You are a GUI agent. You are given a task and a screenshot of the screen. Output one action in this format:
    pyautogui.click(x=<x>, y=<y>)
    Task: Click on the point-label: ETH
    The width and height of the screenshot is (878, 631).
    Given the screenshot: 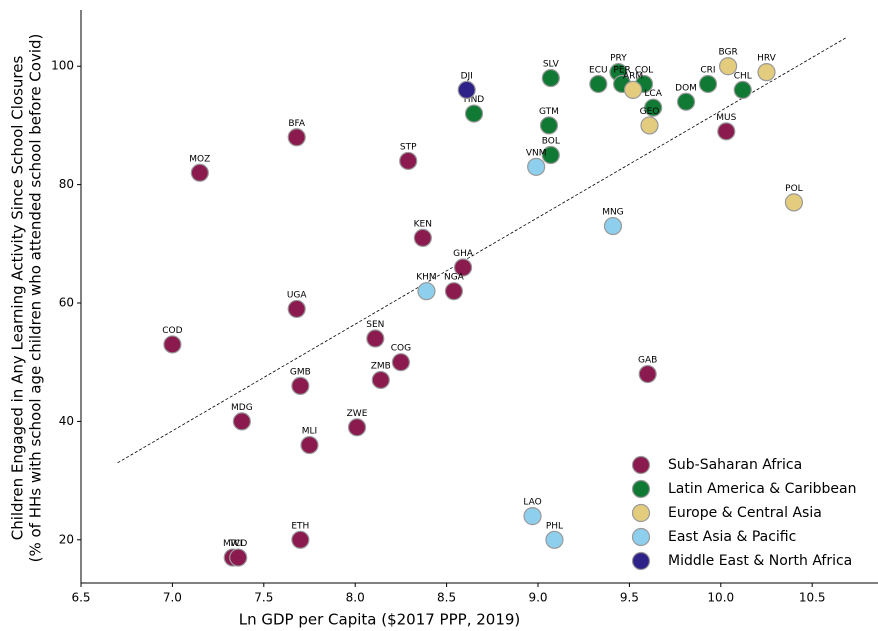 What is the action you would take?
    pyautogui.click(x=300, y=526)
    